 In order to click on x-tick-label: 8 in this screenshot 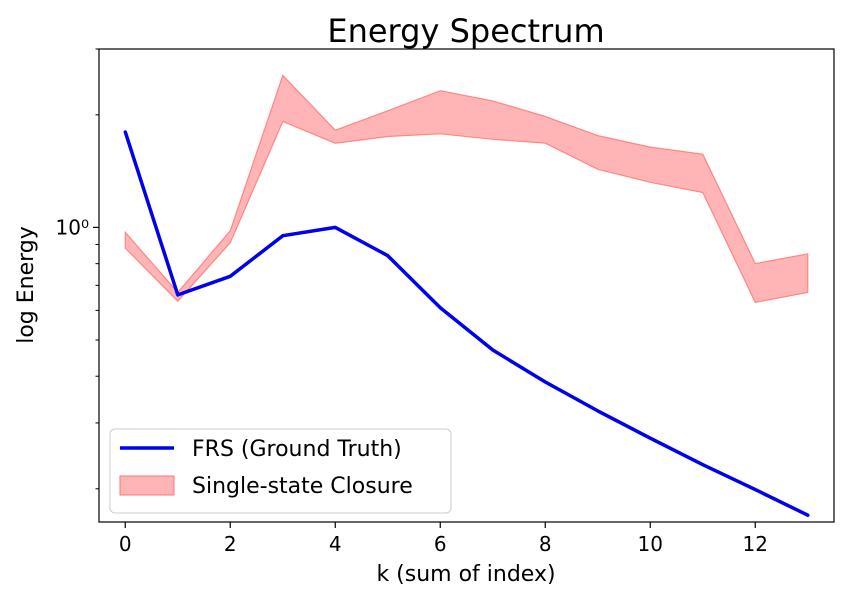, I will do `click(545, 544)`.